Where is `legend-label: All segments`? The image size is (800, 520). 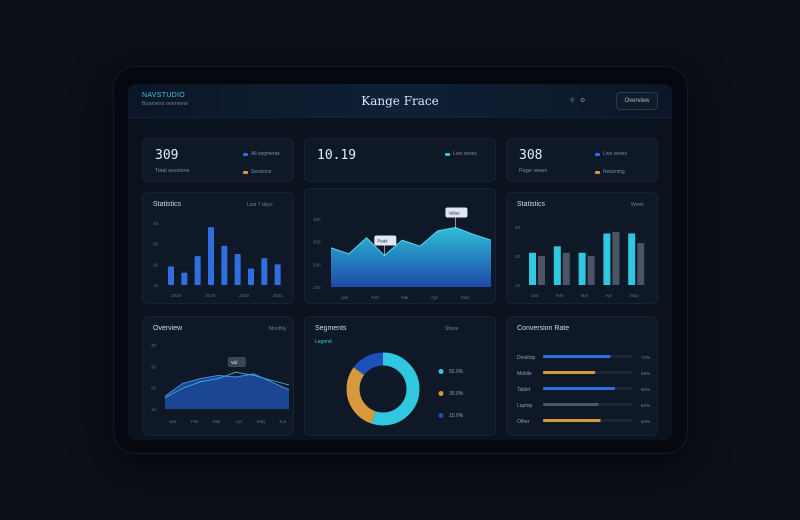
legend-label: All segments is located at coordinates (265, 154).